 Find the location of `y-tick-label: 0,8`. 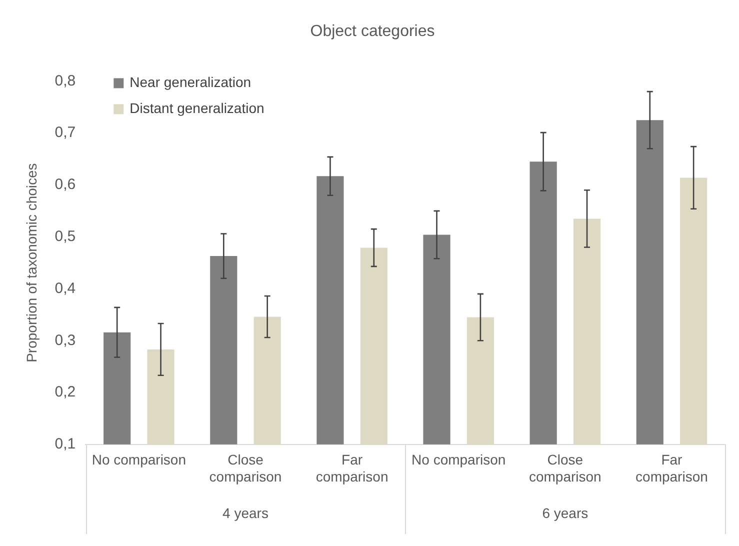

y-tick-label: 0,8 is located at coordinates (65, 81).